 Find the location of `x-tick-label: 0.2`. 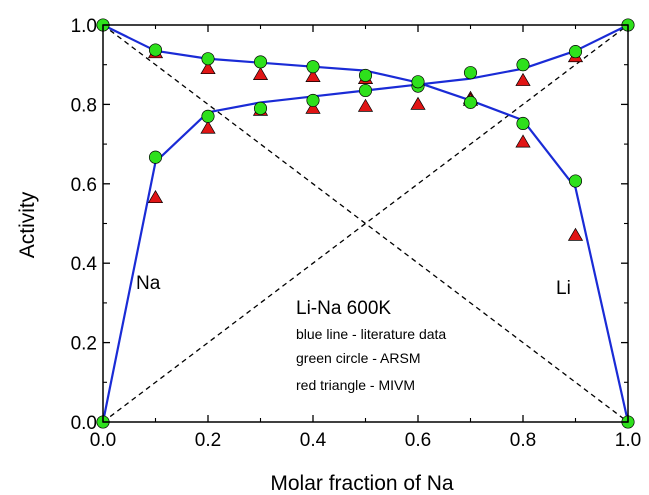

x-tick-label: 0.2 is located at coordinates (208, 440).